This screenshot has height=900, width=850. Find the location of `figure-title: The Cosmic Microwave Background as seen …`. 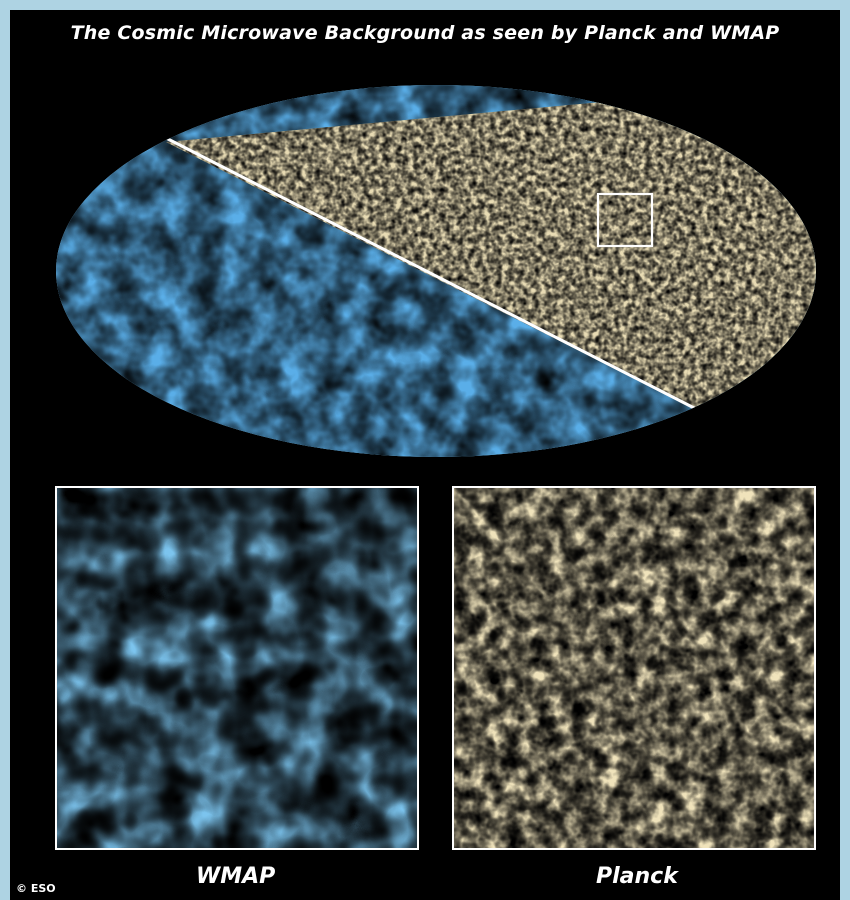

figure-title: The Cosmic Microwave Background as seen … is located at coordinates (425, 33).